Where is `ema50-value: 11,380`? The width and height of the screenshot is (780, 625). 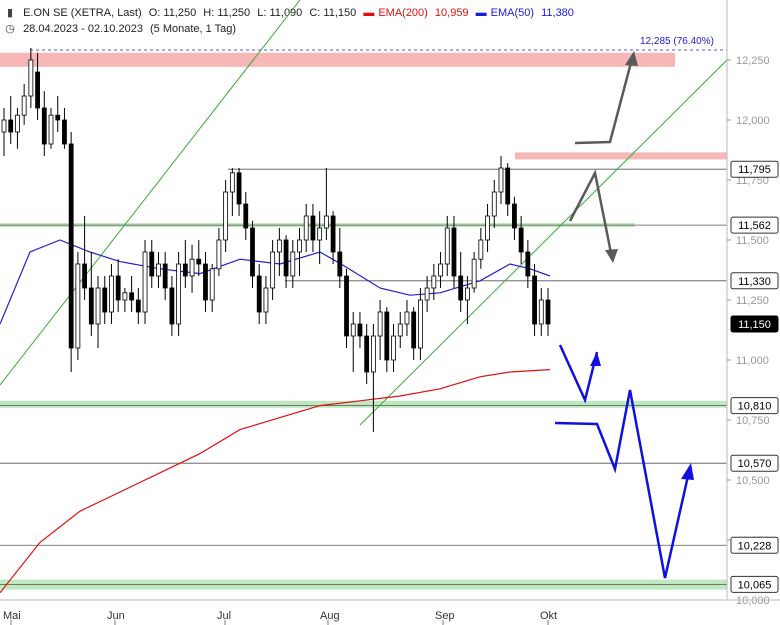 ema50-value: 11,380 is located at coordinates (557, 13).